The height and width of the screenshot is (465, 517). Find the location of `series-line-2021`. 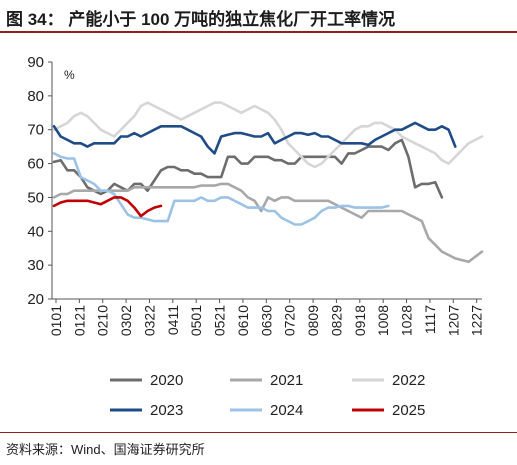

series-line-2021 is located at coordinates (268, 223).